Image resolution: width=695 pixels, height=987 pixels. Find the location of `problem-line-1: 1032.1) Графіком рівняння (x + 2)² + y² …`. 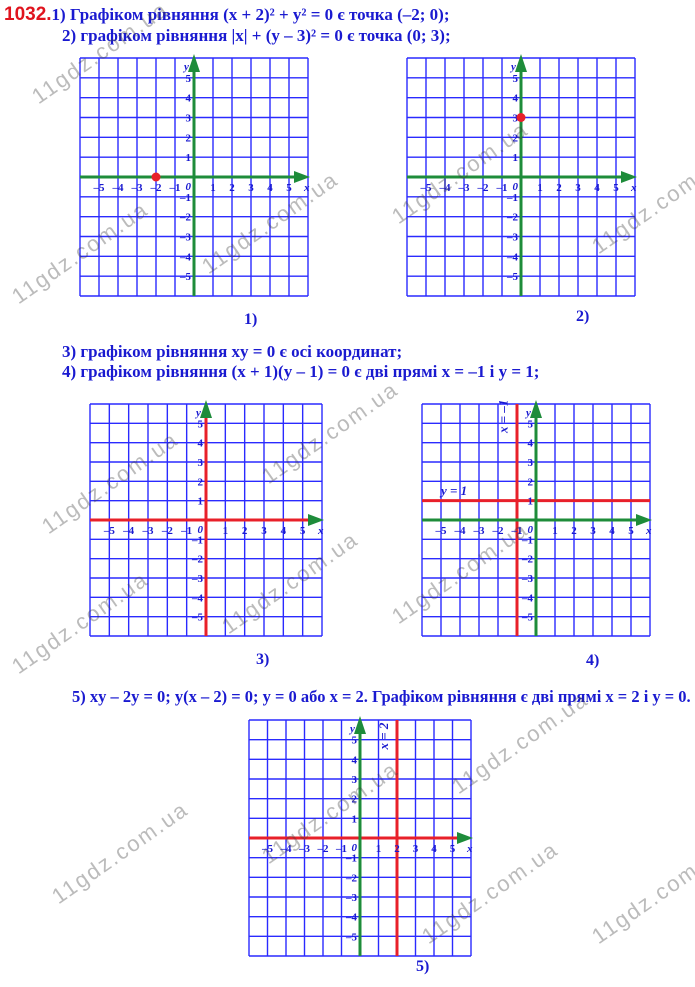

problem-line-1: 1032.1) Графіком рівняння (x + 2)² + y² … is located at coordinates (227, 15).